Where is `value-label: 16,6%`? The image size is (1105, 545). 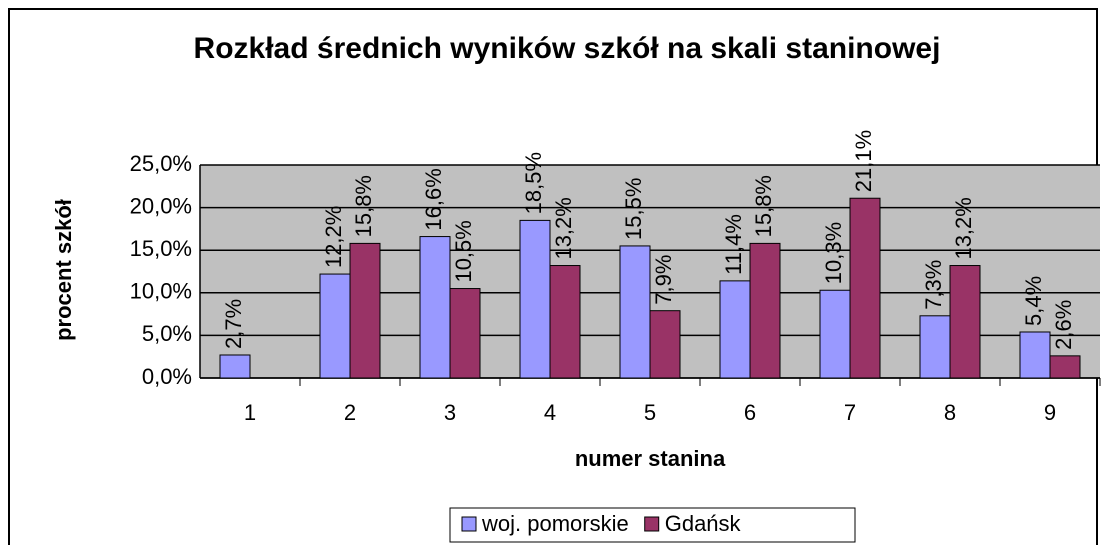
value-label: 16,6% is located at coordinates (433, 199).